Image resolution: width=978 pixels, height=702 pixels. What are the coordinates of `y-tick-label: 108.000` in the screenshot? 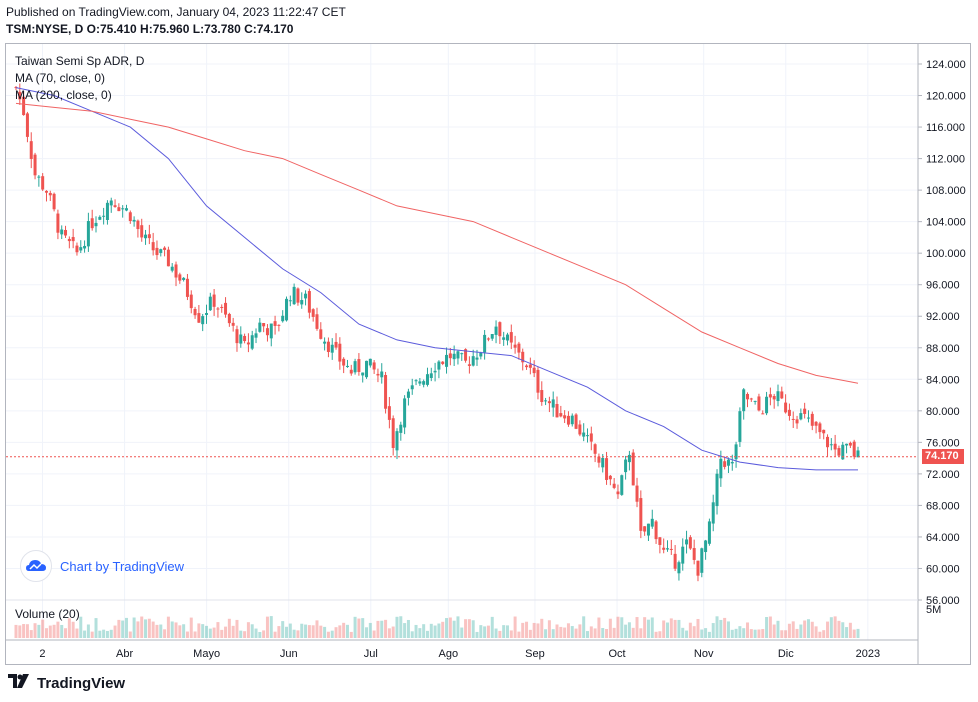 It's located at (946, 191).